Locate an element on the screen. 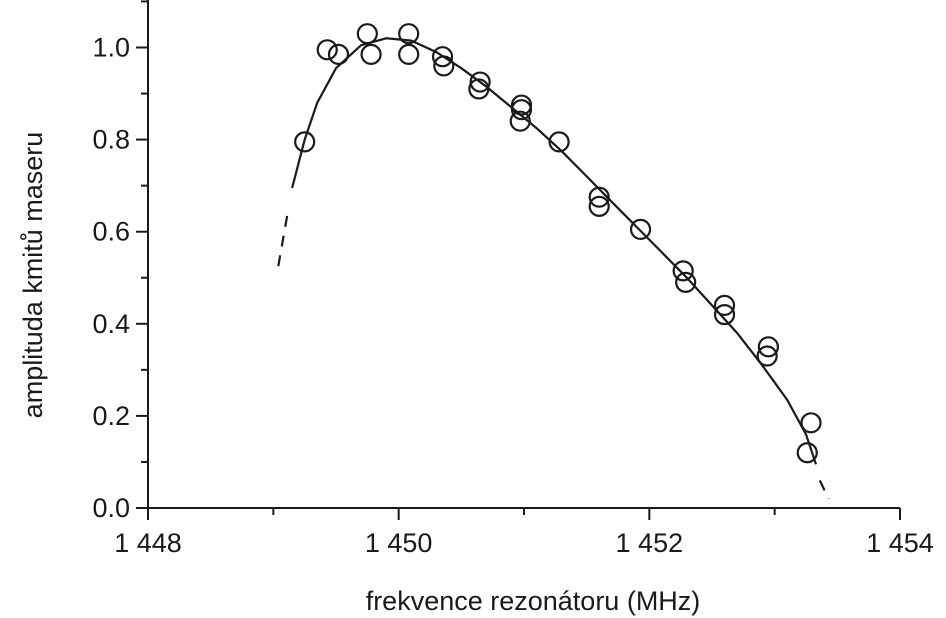  y-axis-title: amplituda kmitů maseru is located at coordinates (33, 275).